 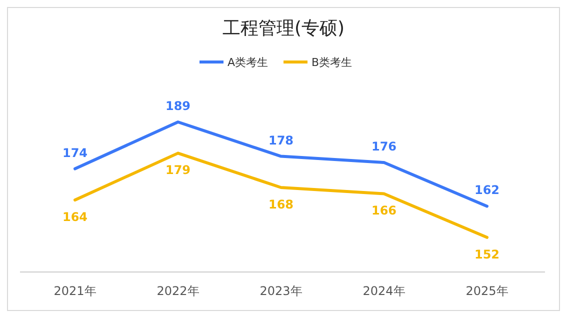 I want to click on x-tick-label: 2024年, so click(x=384, y=291).